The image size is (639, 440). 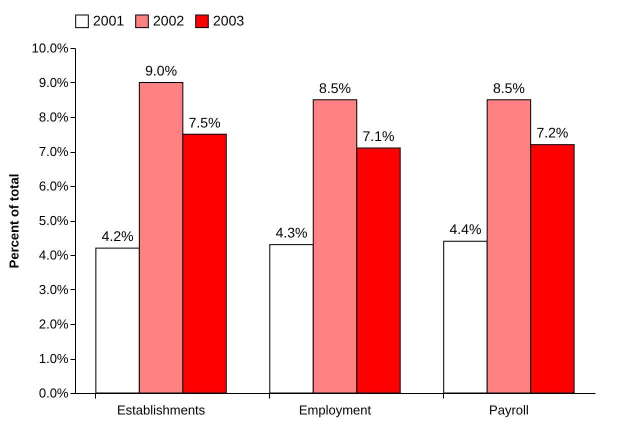 I want to click on legend-label: 2001, so click(x=108, y=20).